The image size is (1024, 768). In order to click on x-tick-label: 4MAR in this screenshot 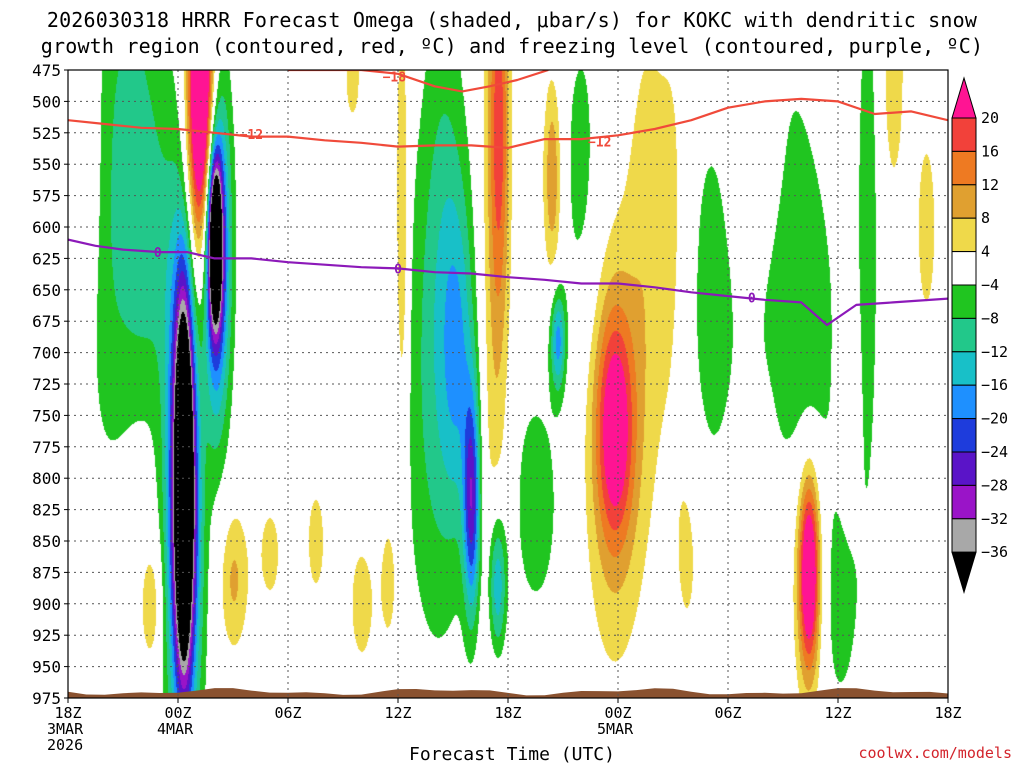, I will do `click(175, 729)`.